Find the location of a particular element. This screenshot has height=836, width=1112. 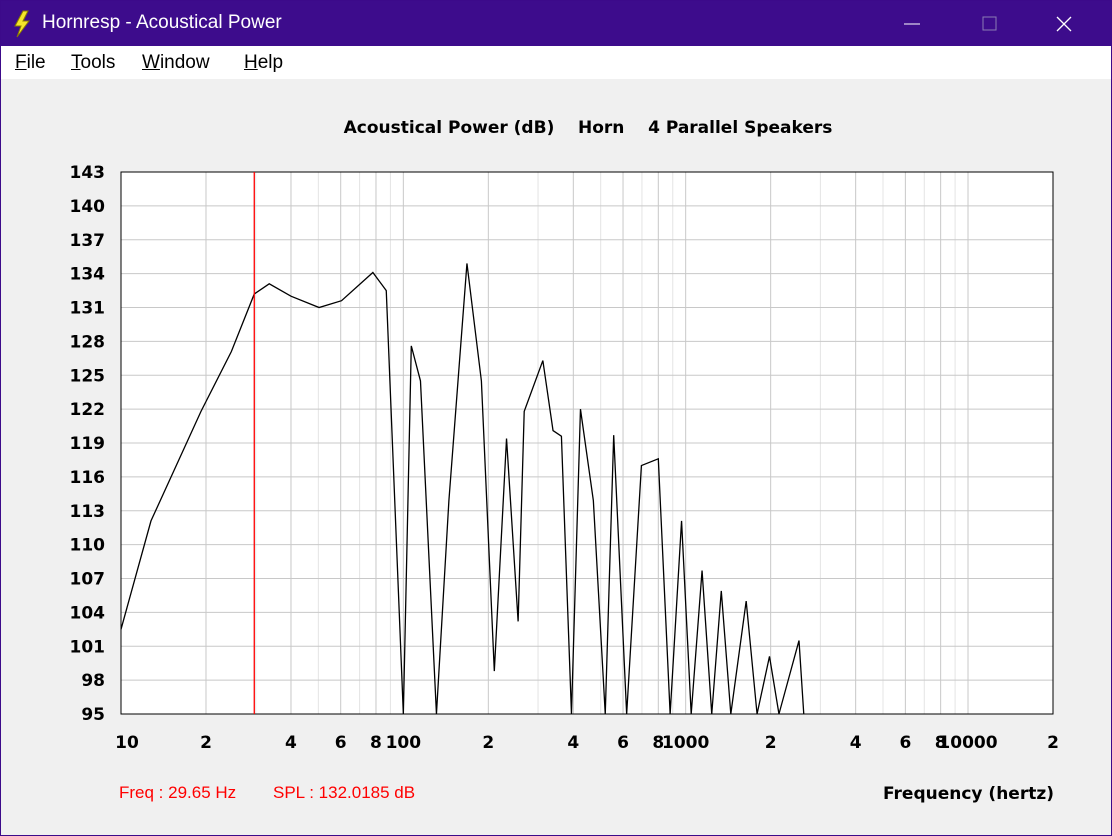

y-tick-label: 119 is located at coordinates (88, 444).